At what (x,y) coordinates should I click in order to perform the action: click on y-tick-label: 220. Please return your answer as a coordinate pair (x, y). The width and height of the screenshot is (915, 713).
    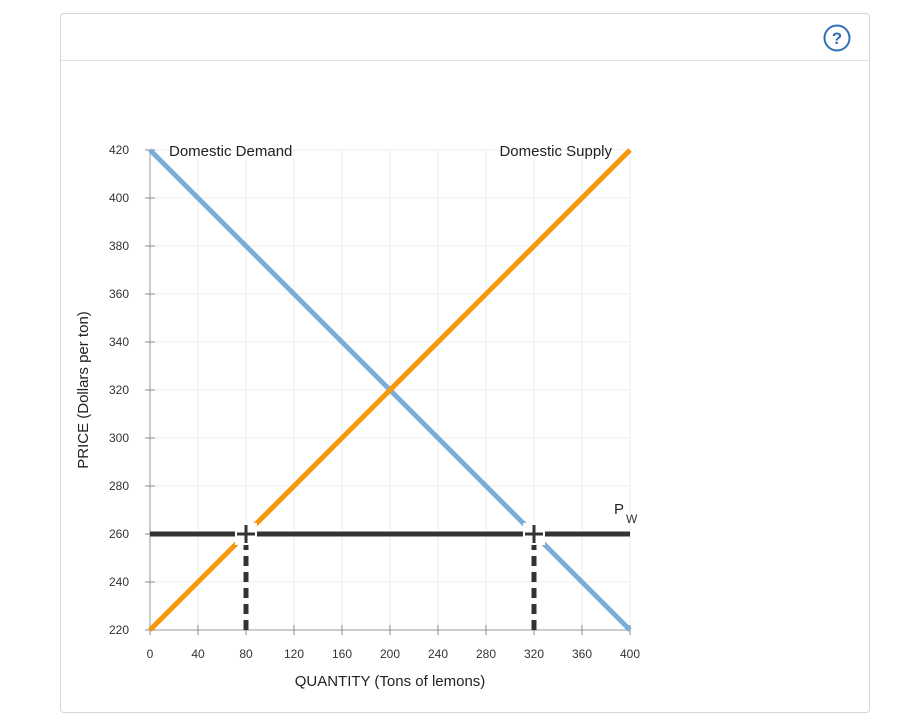
    Looking at the image, I should click on (119, 630).